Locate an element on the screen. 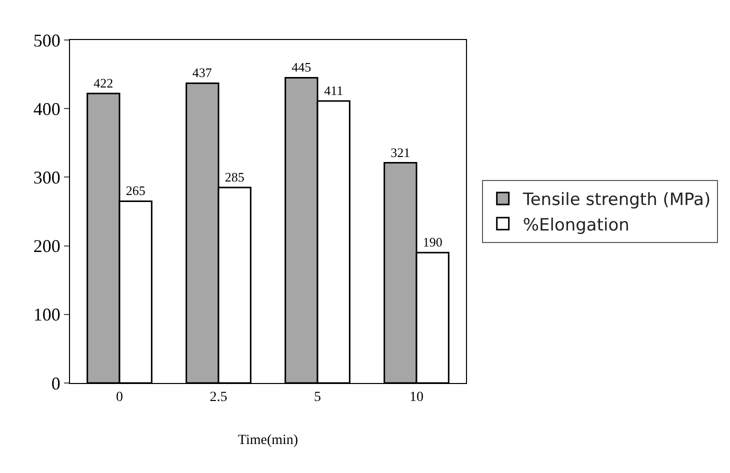  y-tick-label: 400 is located at coordinates (46, 108).